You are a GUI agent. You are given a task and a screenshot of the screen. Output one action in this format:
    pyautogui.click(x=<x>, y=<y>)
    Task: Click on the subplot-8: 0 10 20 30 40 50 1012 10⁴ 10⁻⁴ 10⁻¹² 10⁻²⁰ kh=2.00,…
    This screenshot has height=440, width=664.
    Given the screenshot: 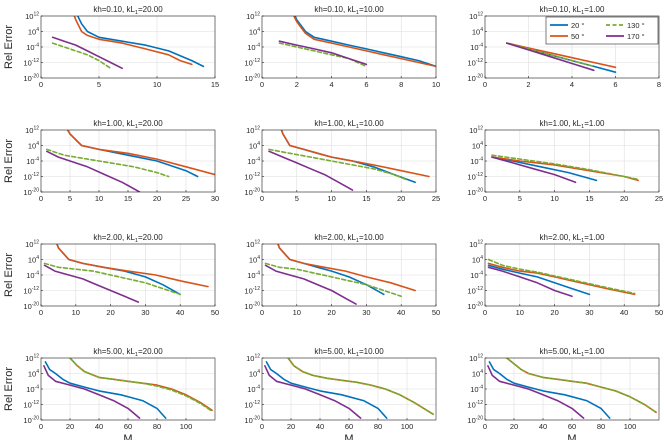 What is the action you would take?
    pyautogui.click(x=342, y=275)
    